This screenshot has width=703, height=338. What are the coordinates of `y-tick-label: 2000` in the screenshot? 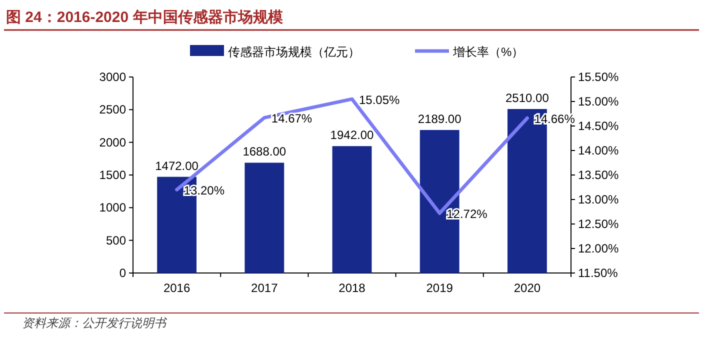 It's located at (112, 142).